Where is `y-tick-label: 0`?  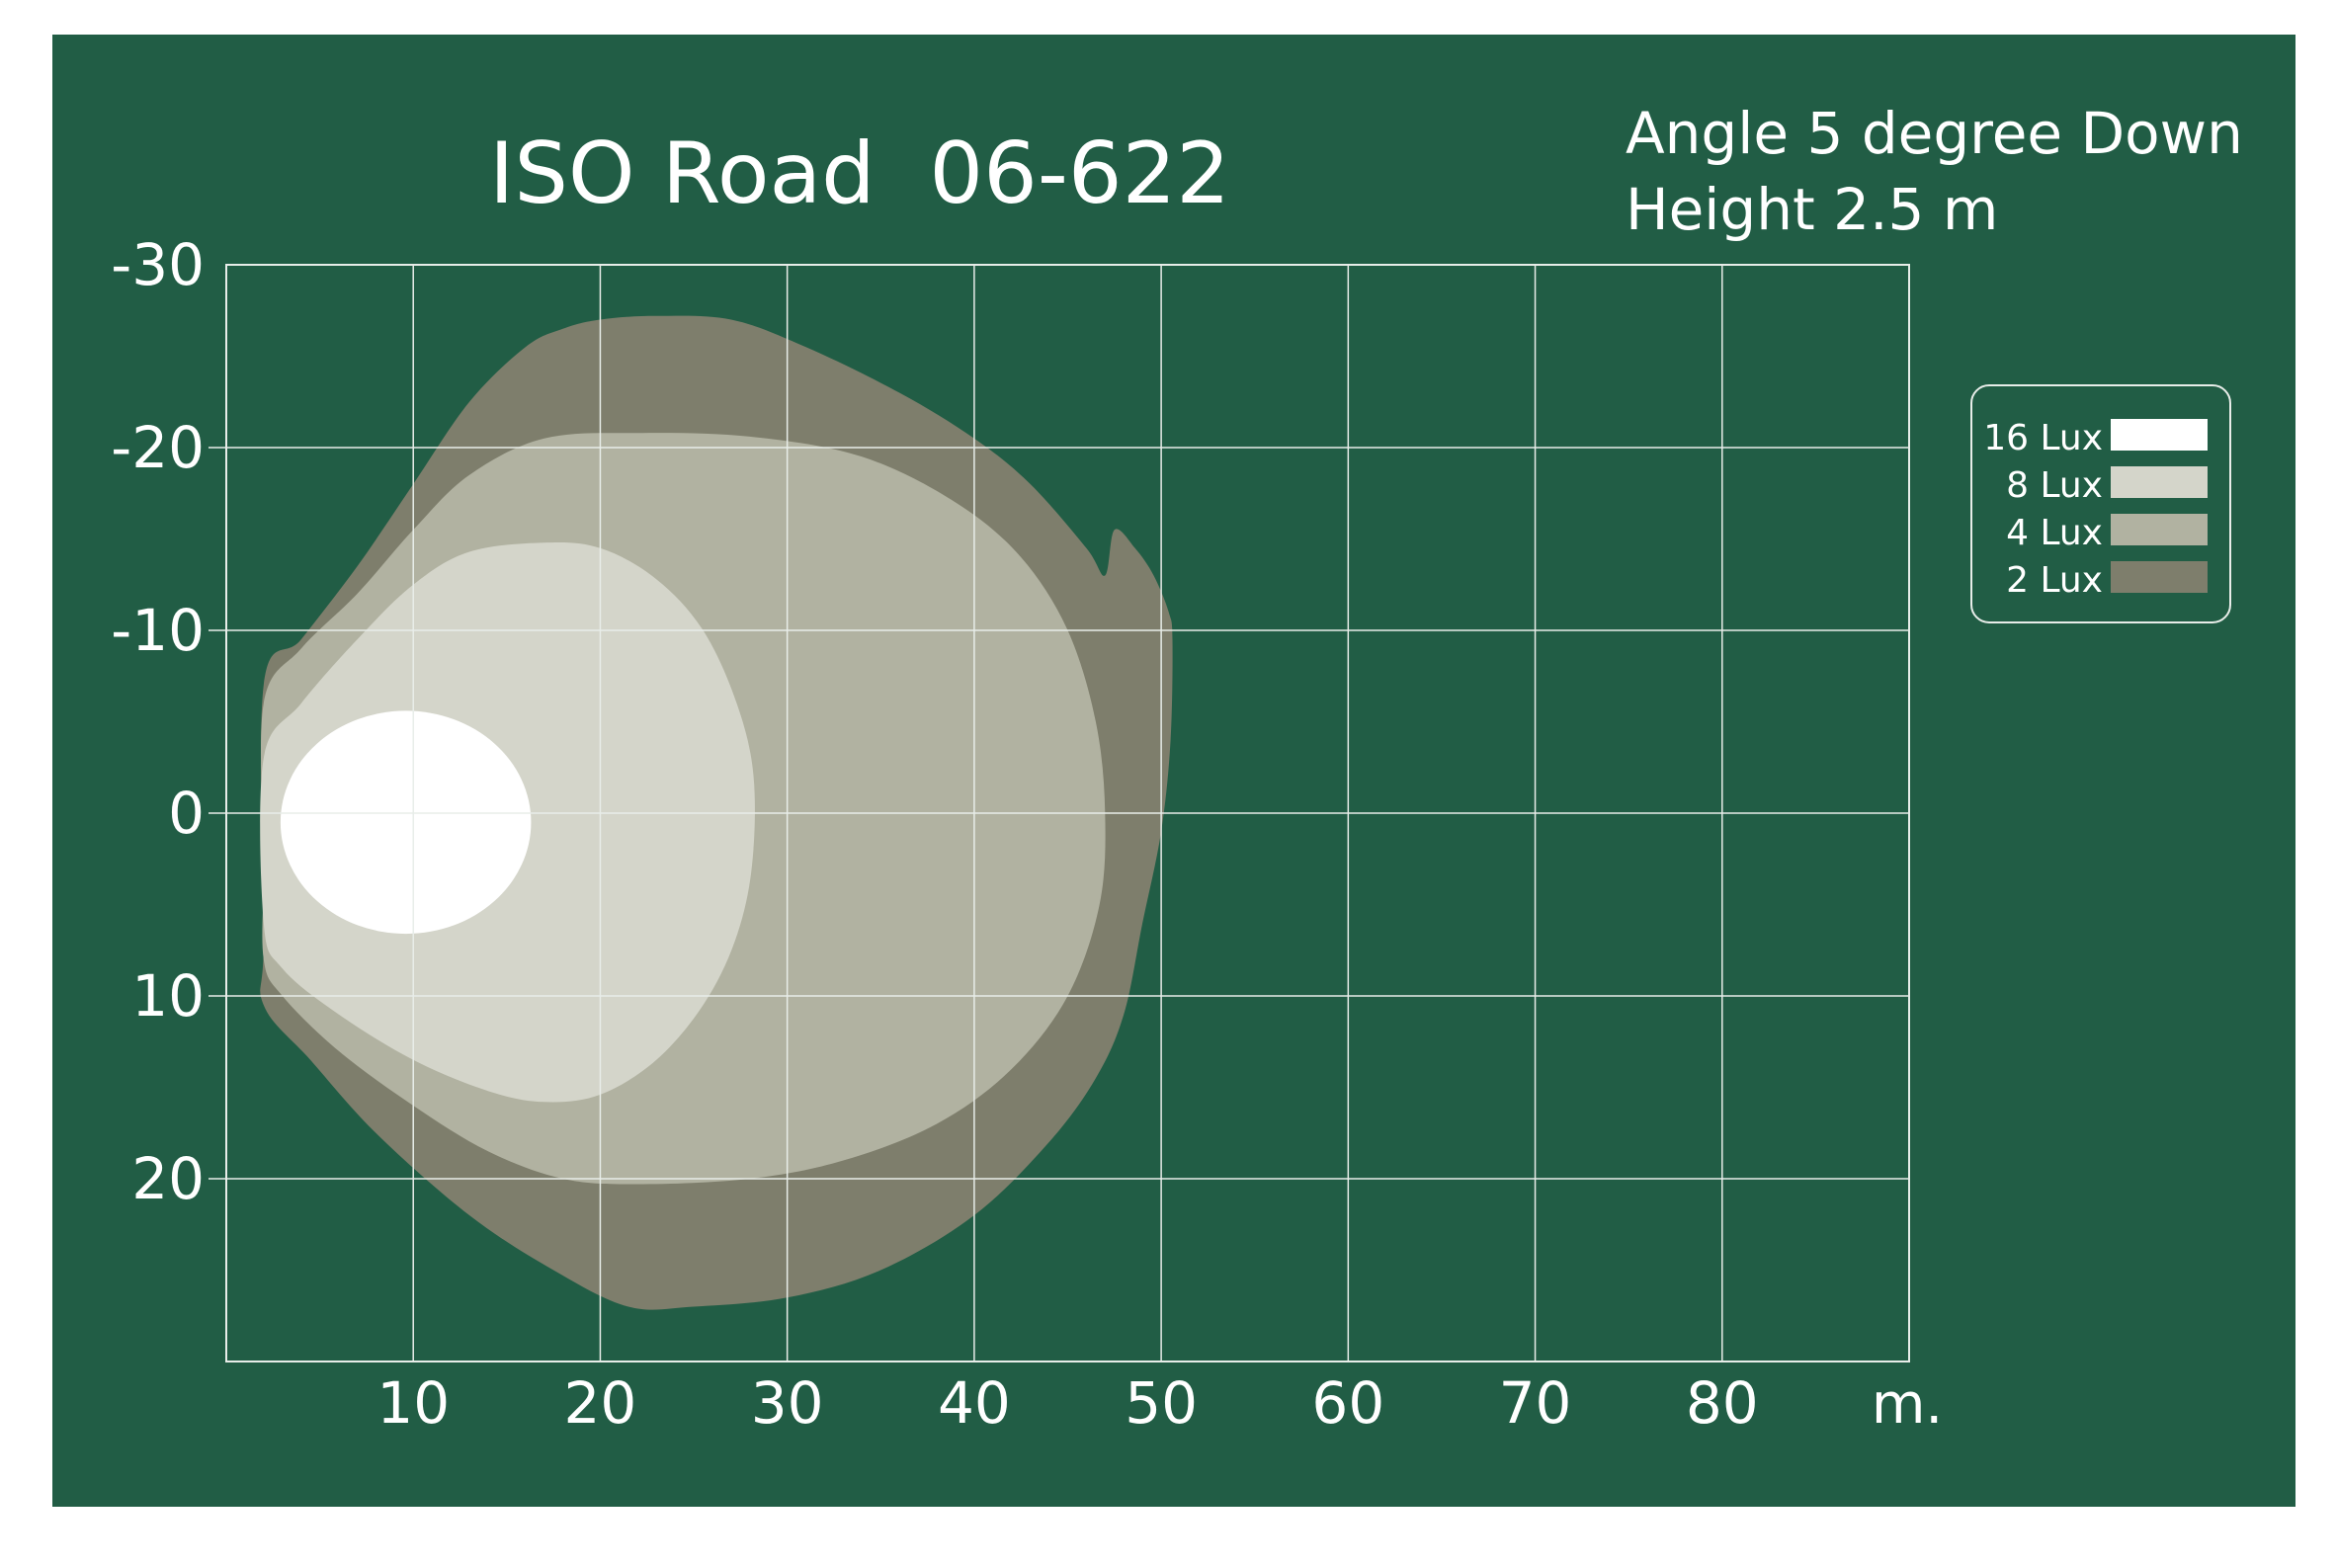
y-tick-label: 0 is located at coordinates (186, 813).